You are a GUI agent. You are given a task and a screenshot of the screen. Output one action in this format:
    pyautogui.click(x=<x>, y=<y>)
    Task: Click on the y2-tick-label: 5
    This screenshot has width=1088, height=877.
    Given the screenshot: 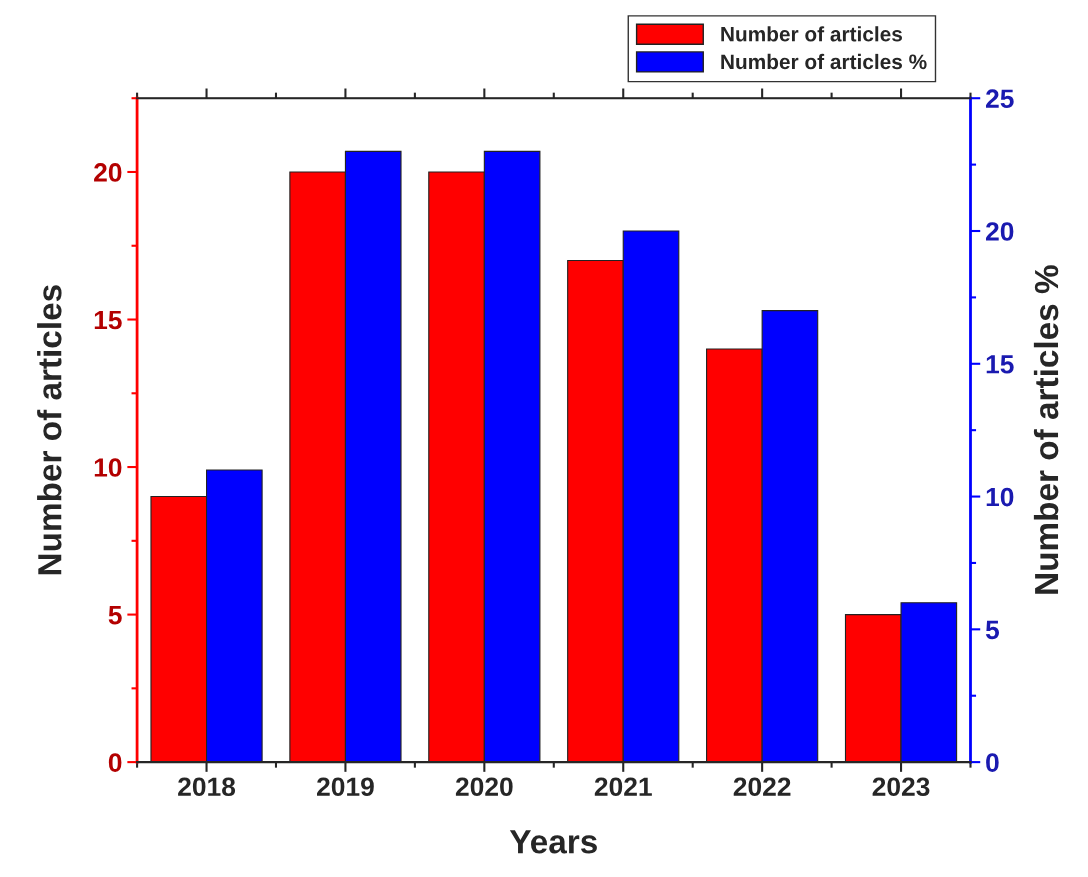 What is the action you would take?
    pyautogui.click(x=992, y=630)
    